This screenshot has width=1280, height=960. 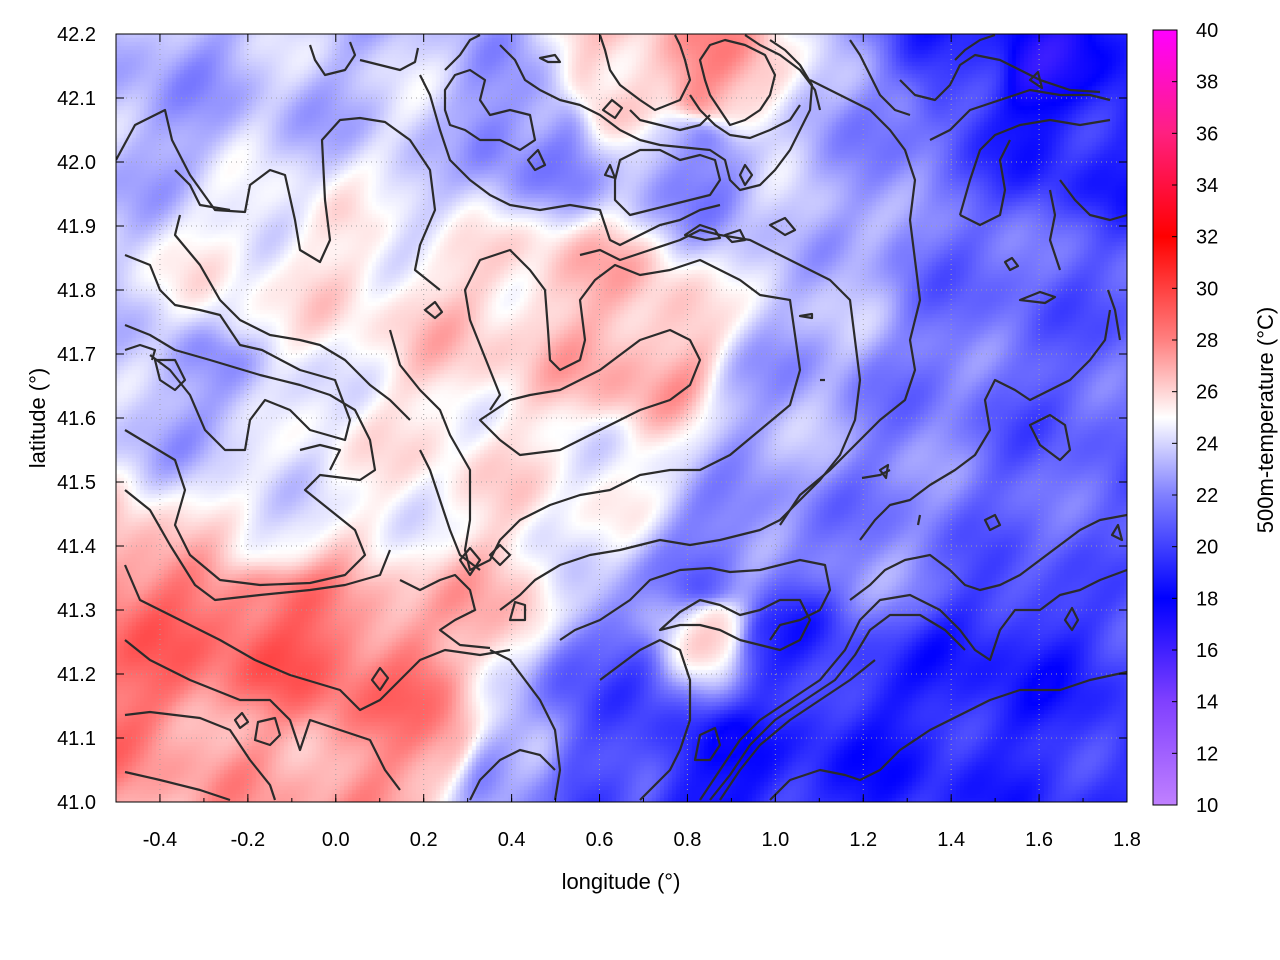 I want to click on x-tick-label: -0.2, so click(x=248, y=840).